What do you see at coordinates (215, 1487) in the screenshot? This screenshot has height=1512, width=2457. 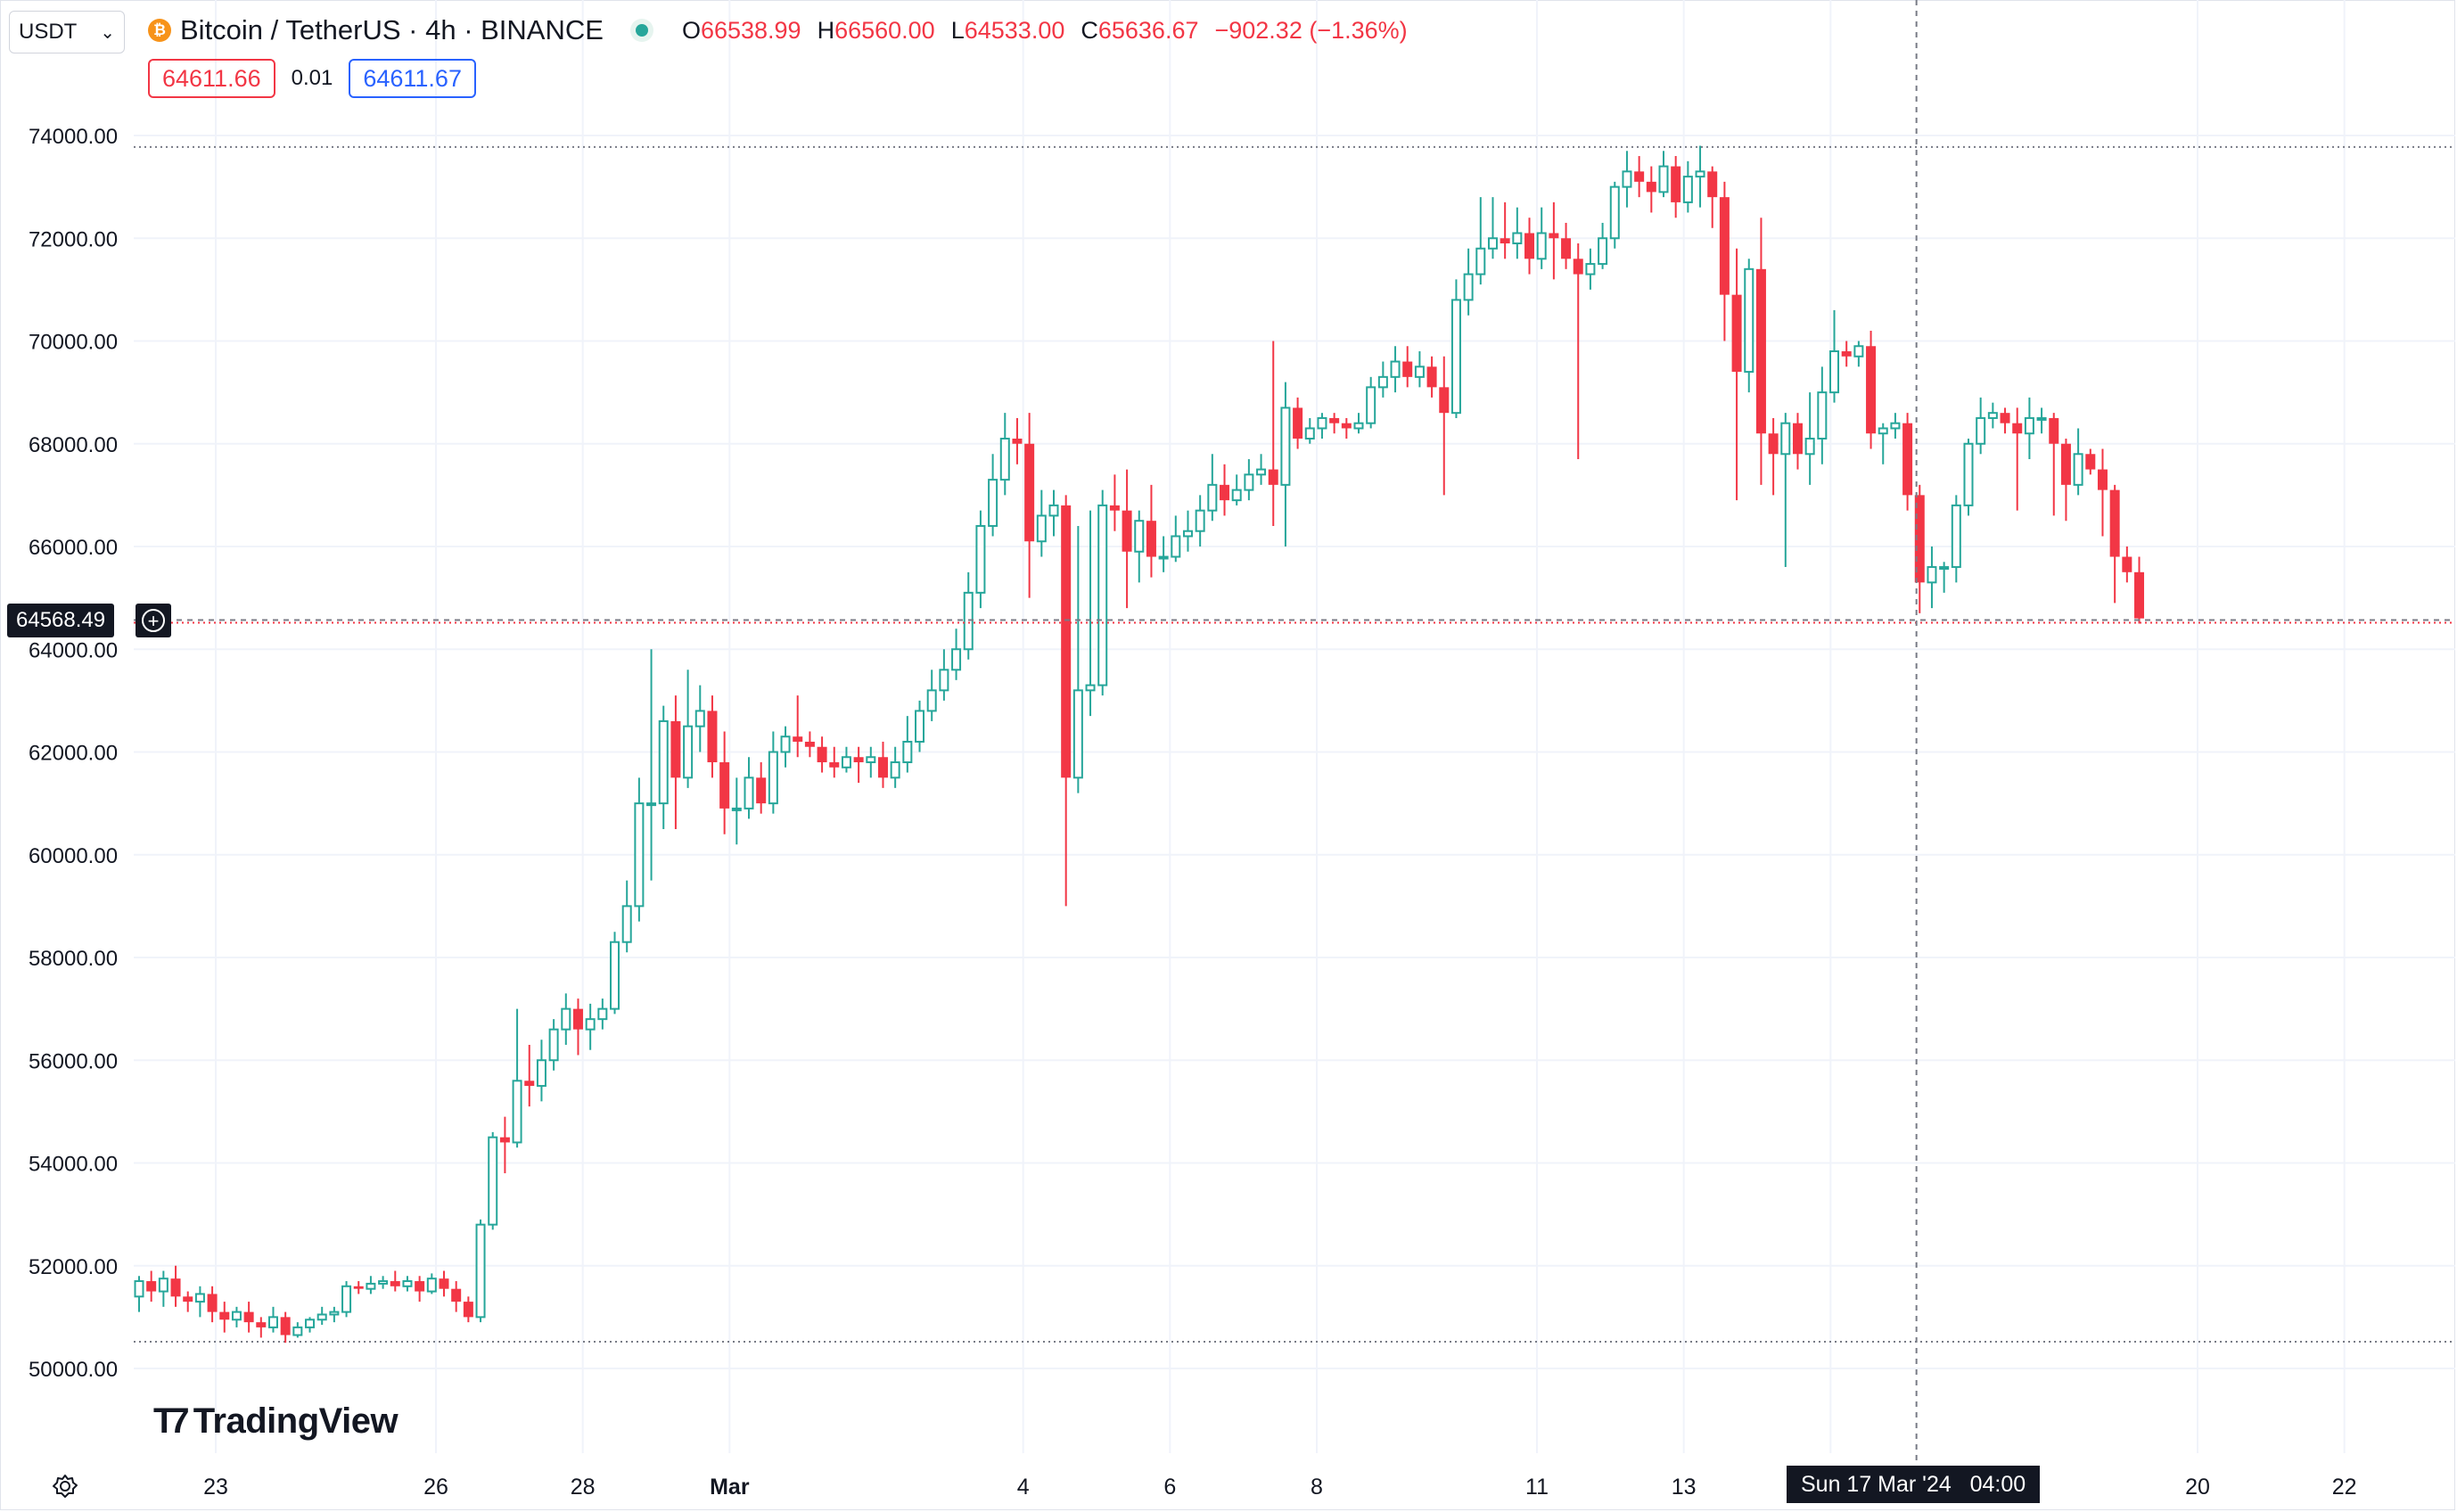 I see `x-tick-label: 23` at bounding box center [215, 1487].